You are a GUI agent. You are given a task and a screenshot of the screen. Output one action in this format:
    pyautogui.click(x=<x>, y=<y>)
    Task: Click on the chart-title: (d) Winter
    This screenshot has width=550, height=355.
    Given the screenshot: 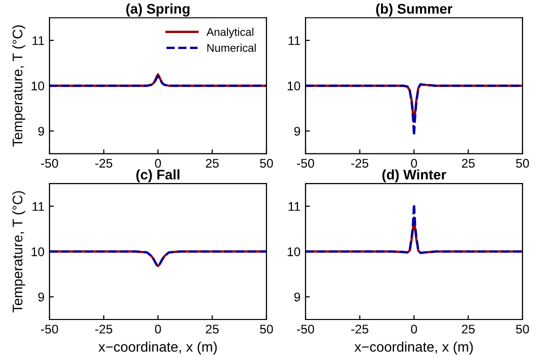 What is the action you would take?
    pyautogui.click(x=414, y=175)
    